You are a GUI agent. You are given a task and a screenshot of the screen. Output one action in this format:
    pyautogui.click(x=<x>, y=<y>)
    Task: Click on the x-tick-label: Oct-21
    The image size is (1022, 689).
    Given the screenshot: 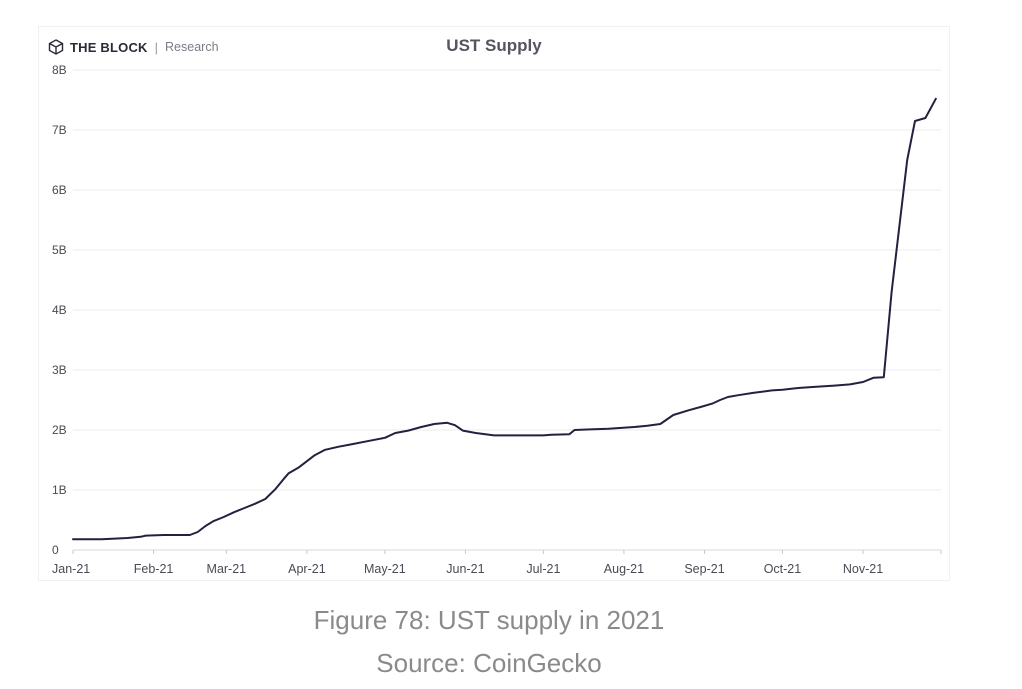 What is the action you would take?
    pyautogui.click(x=783, y=569)
    